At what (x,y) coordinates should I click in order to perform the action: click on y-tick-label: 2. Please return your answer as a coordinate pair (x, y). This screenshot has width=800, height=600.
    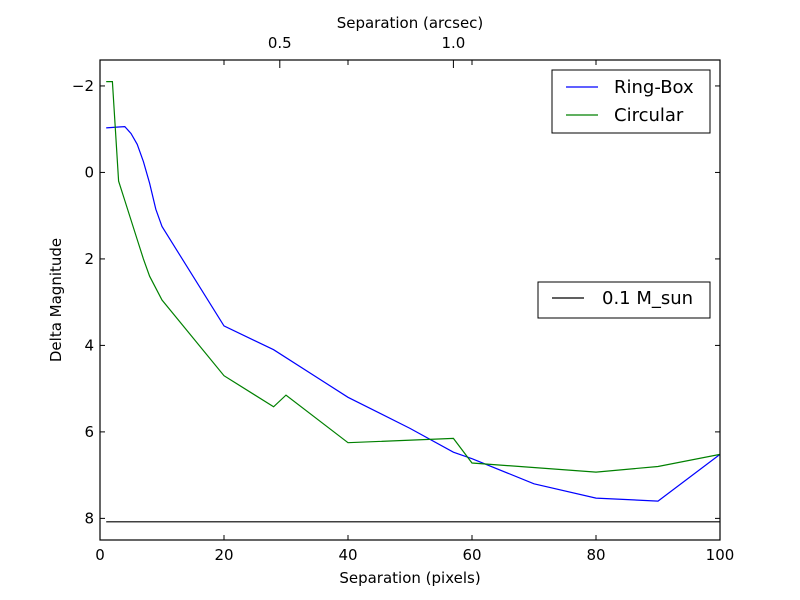
    Looking at the image, I should click on (89, 259).